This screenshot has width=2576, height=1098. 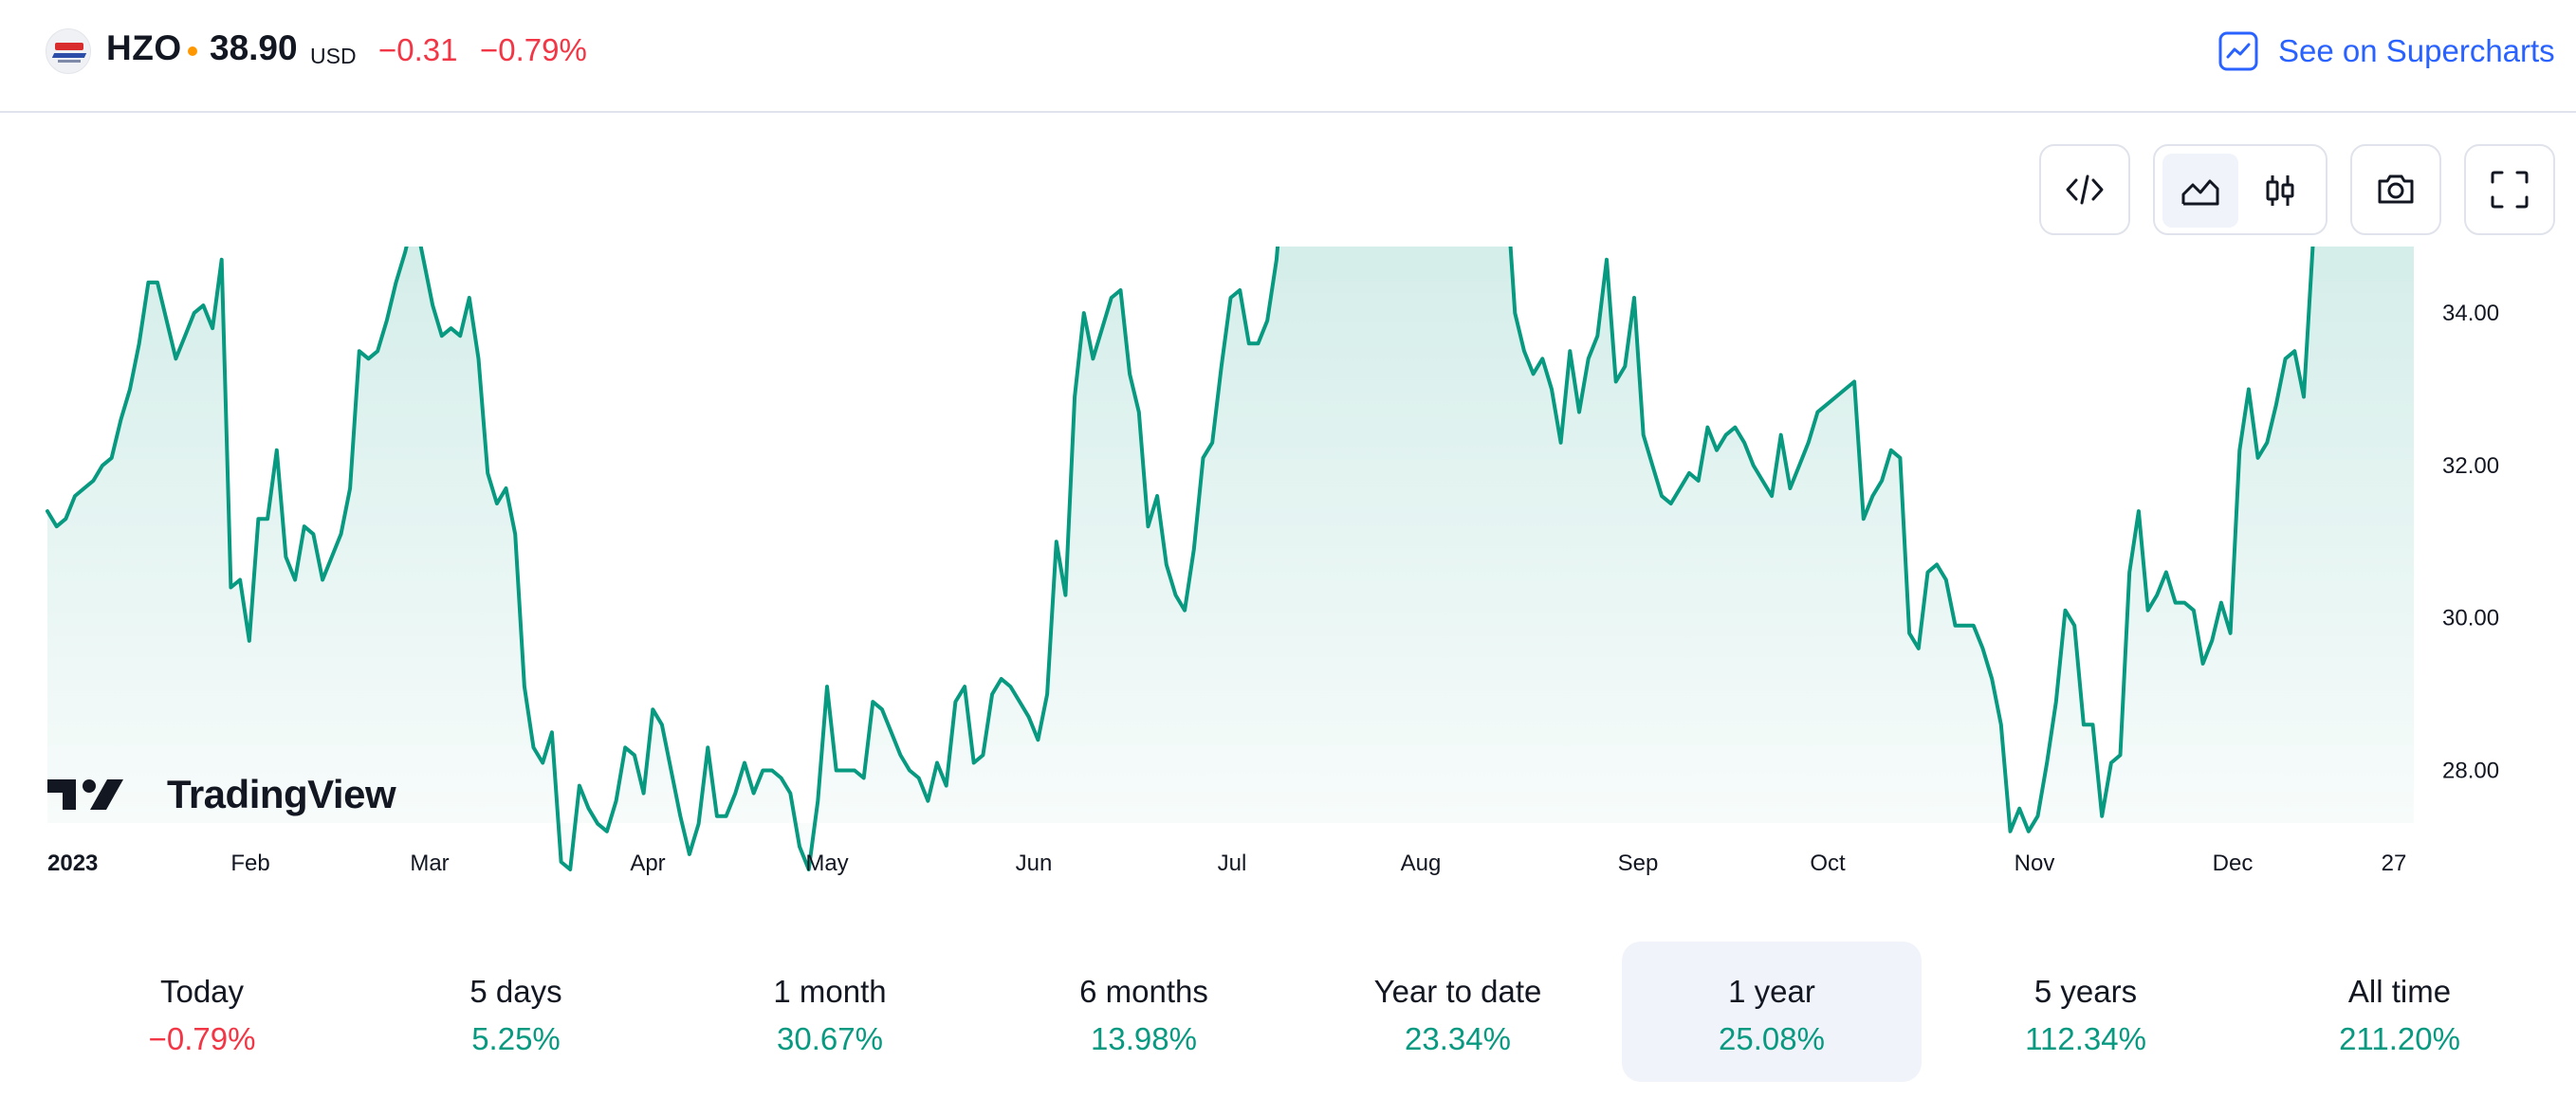 What do you see at coordinates (516, 1012) in the screenshot?
I see `period-5-days: 5 days 5.25%` at bounding box center [516, 1012].